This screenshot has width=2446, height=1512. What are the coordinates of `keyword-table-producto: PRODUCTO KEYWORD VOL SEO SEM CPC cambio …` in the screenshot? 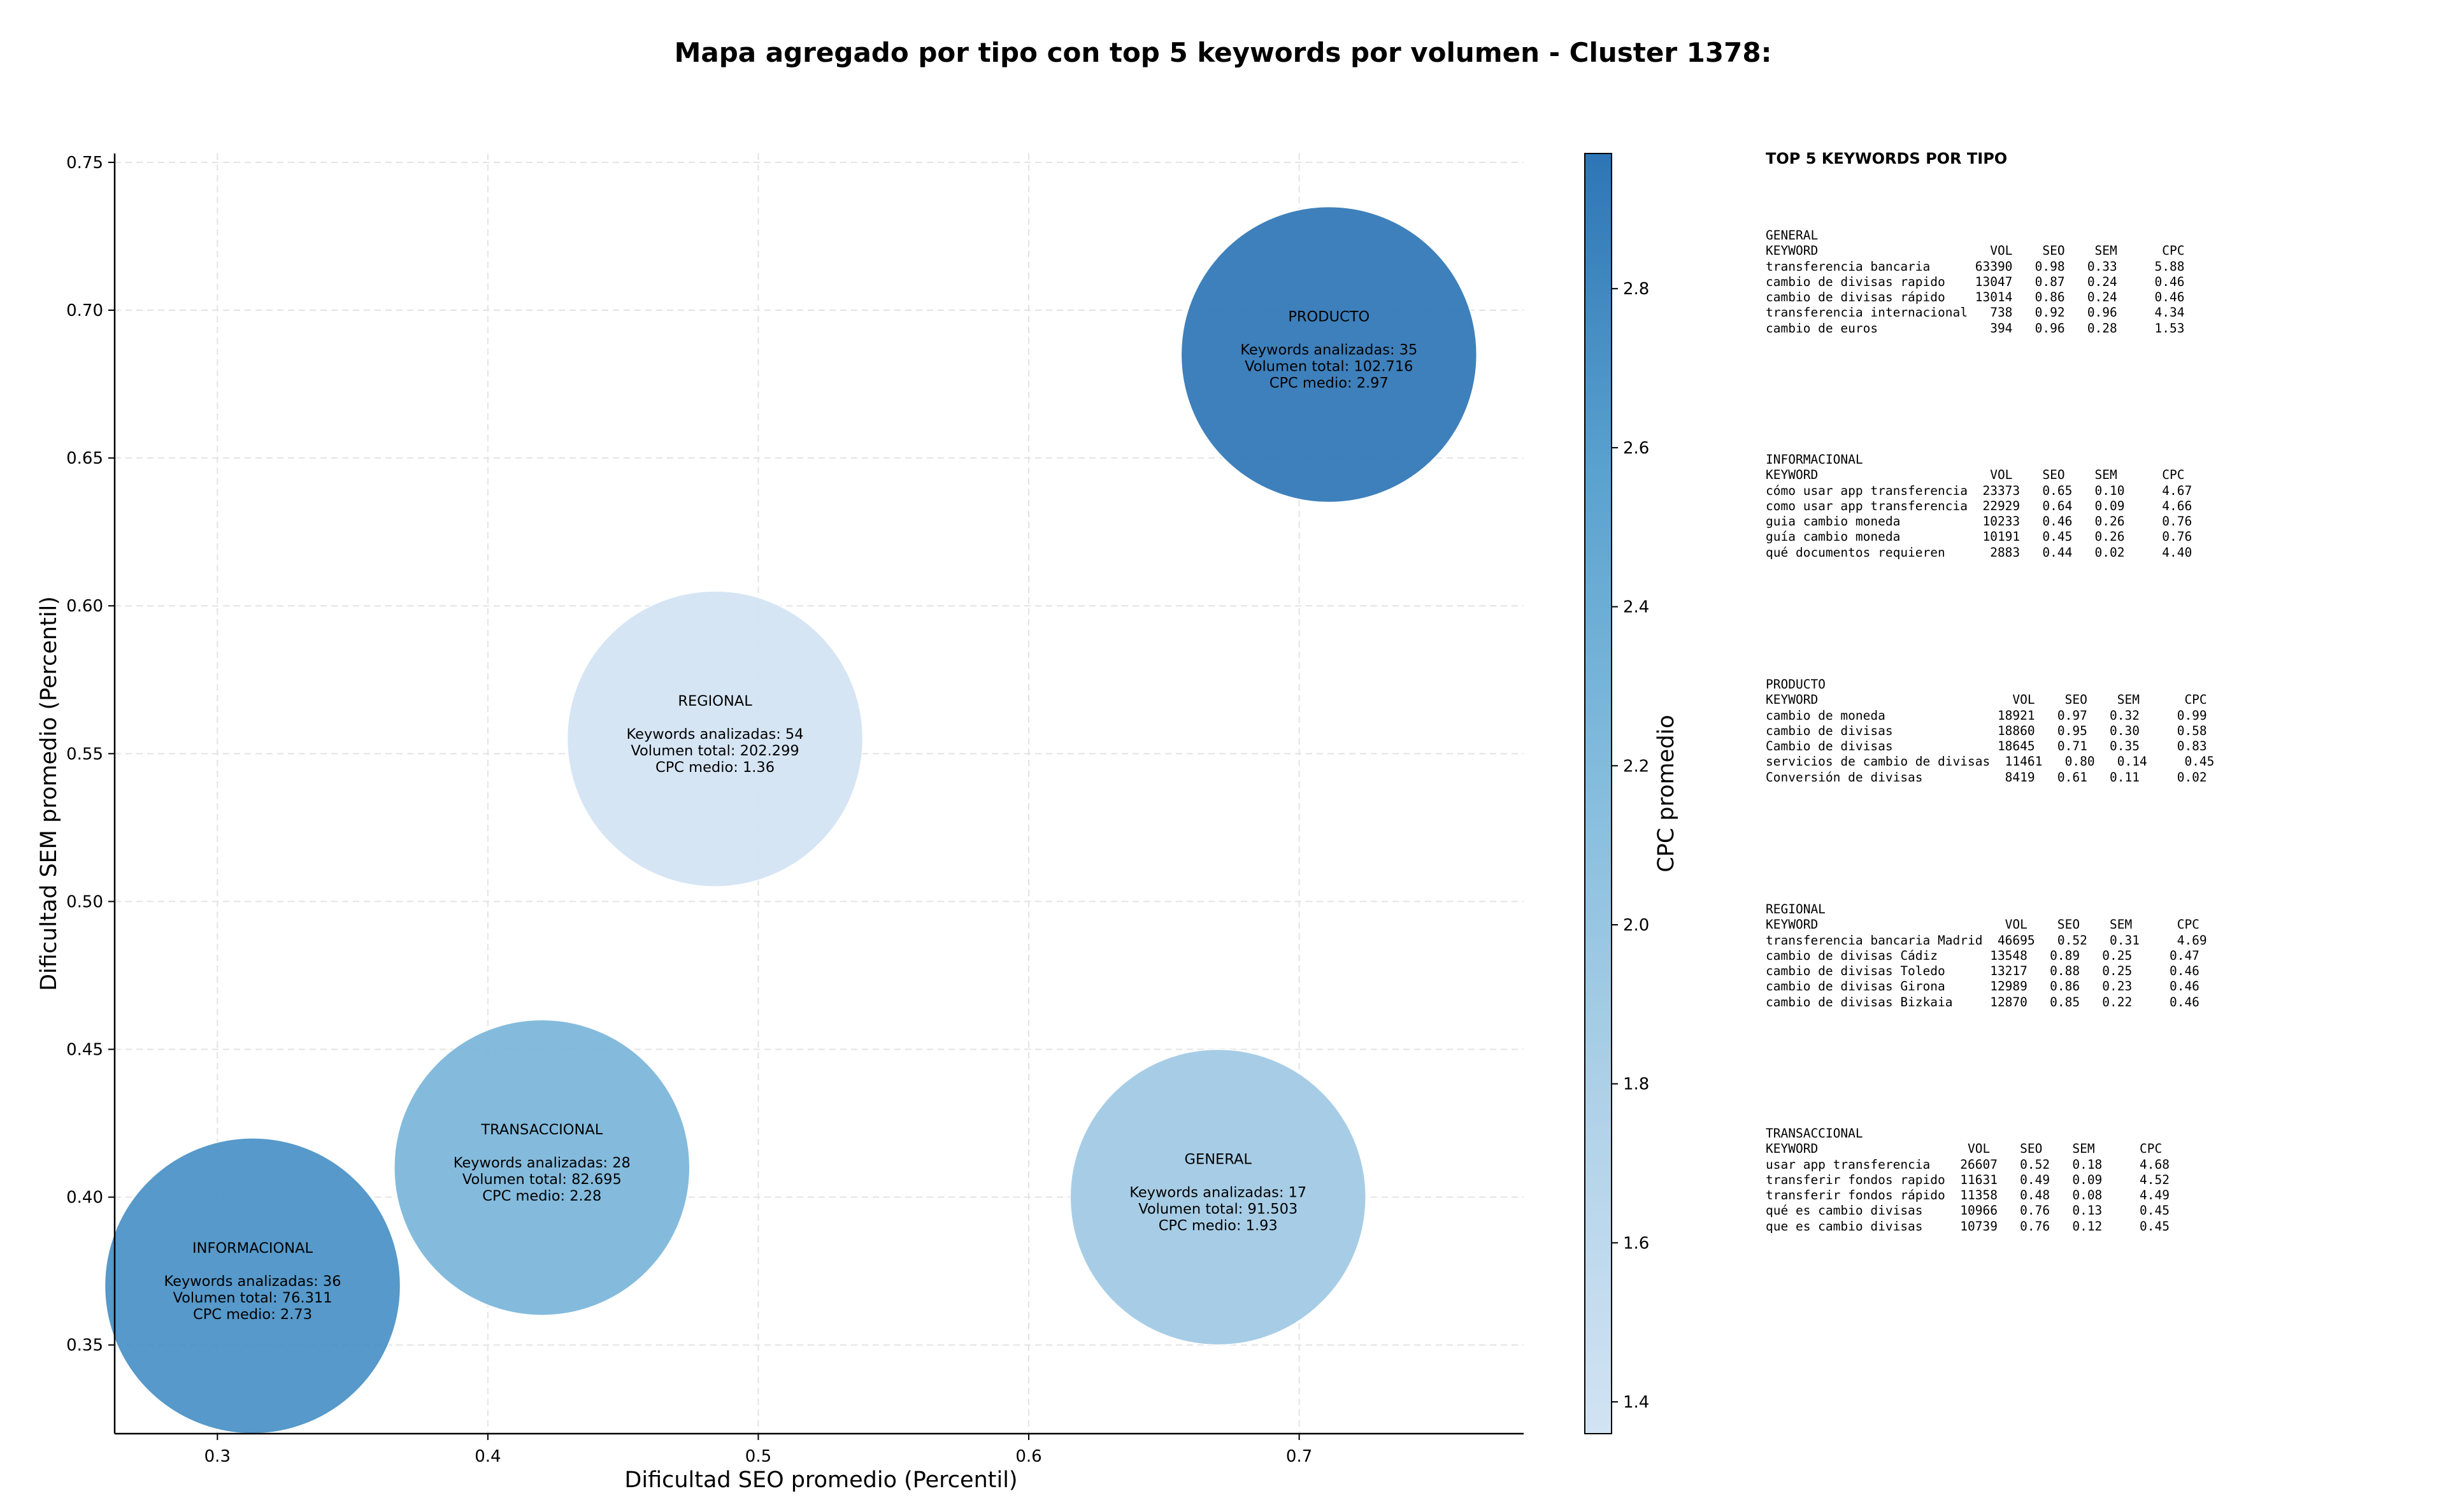 It's located at (1991, 731).